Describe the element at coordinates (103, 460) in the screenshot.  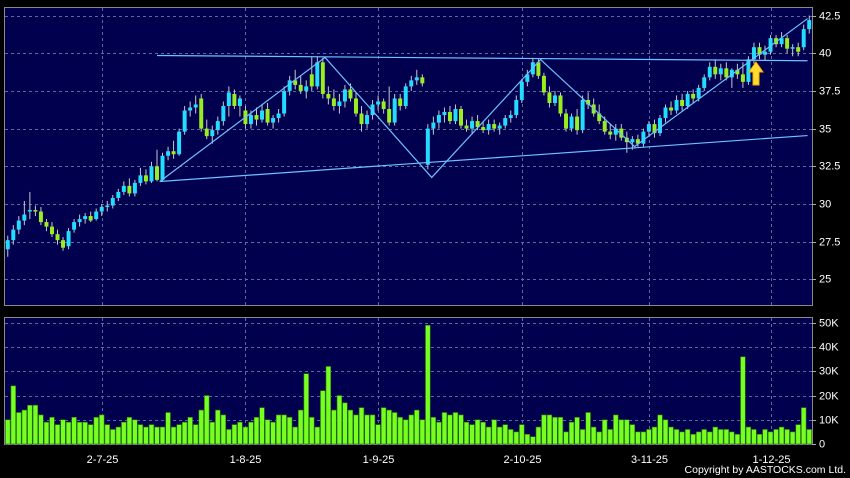
I see `x-tick-label: 2-7-25` at that location.